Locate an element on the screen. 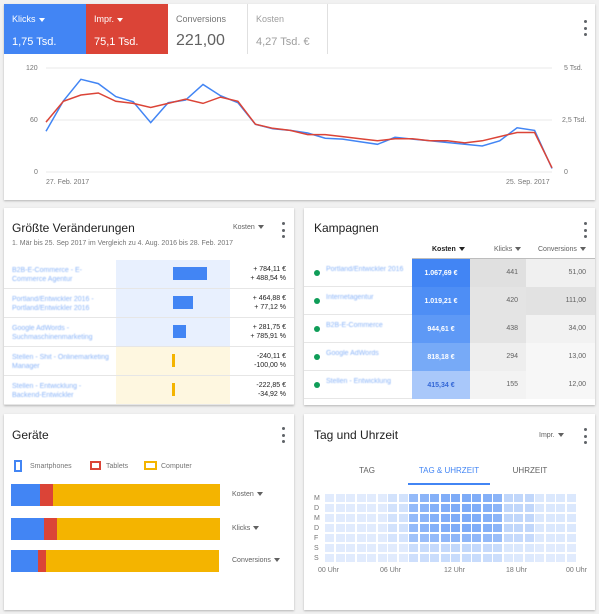 The width and height of the screenshot is (599, 614). y-right-tick: 0 is located at coordinates (566, 172).